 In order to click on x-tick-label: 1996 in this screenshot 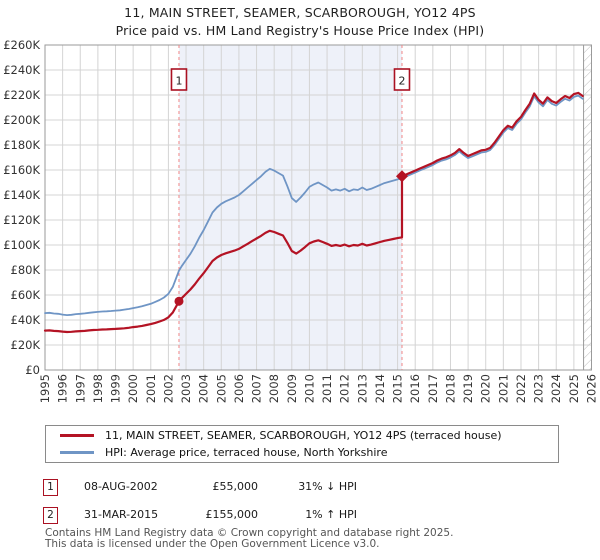, I will do `click(63, 388)`.